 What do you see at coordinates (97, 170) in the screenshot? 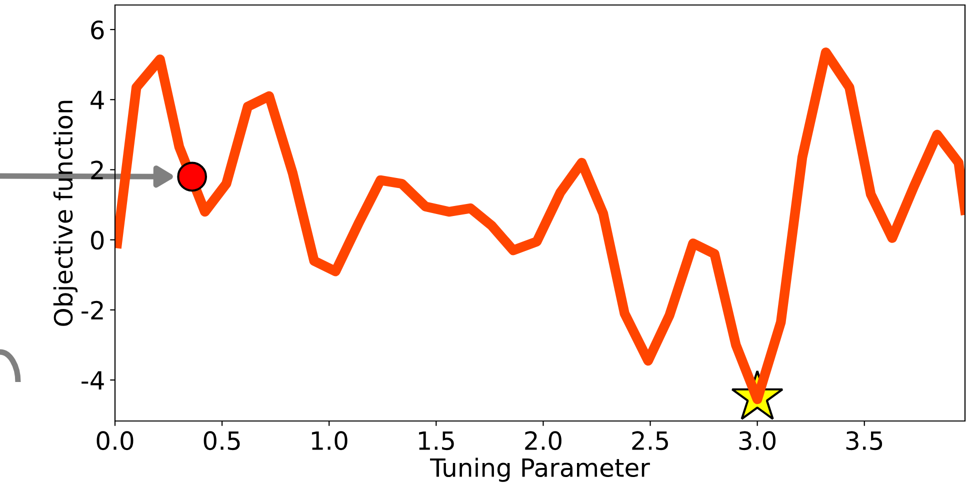
I see `y-tick-label: 2` at bounding box center [97, 170].